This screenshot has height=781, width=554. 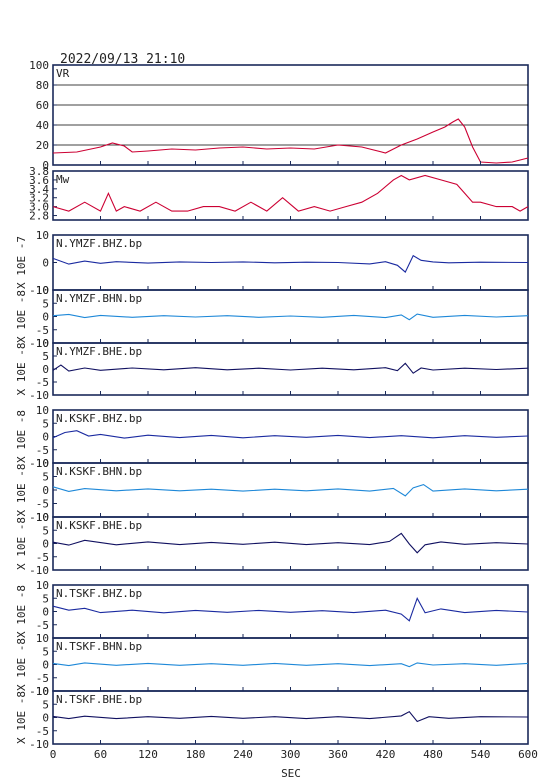 What do you see at coordinates (528, 754) in the screenshot?
I see `x-tick-label: 600` at bounding box center [528, 754].